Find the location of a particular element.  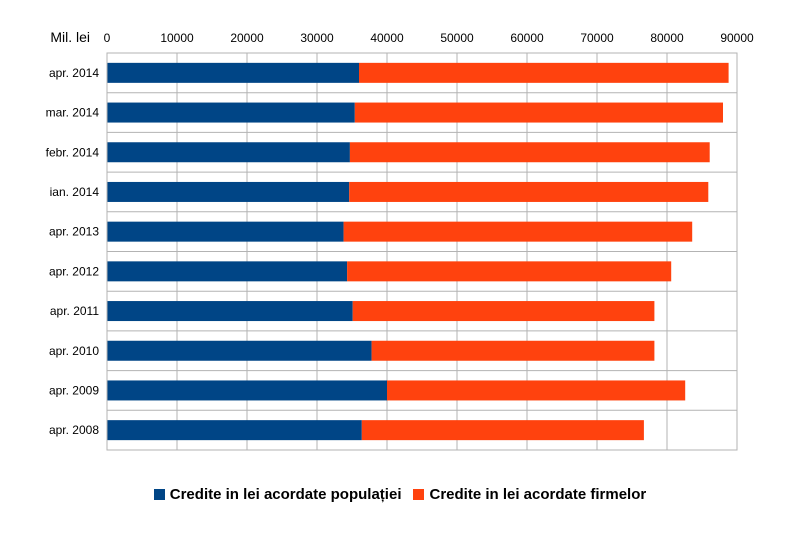

x-tick-label: 70000 is located at coordinates (597, 38).